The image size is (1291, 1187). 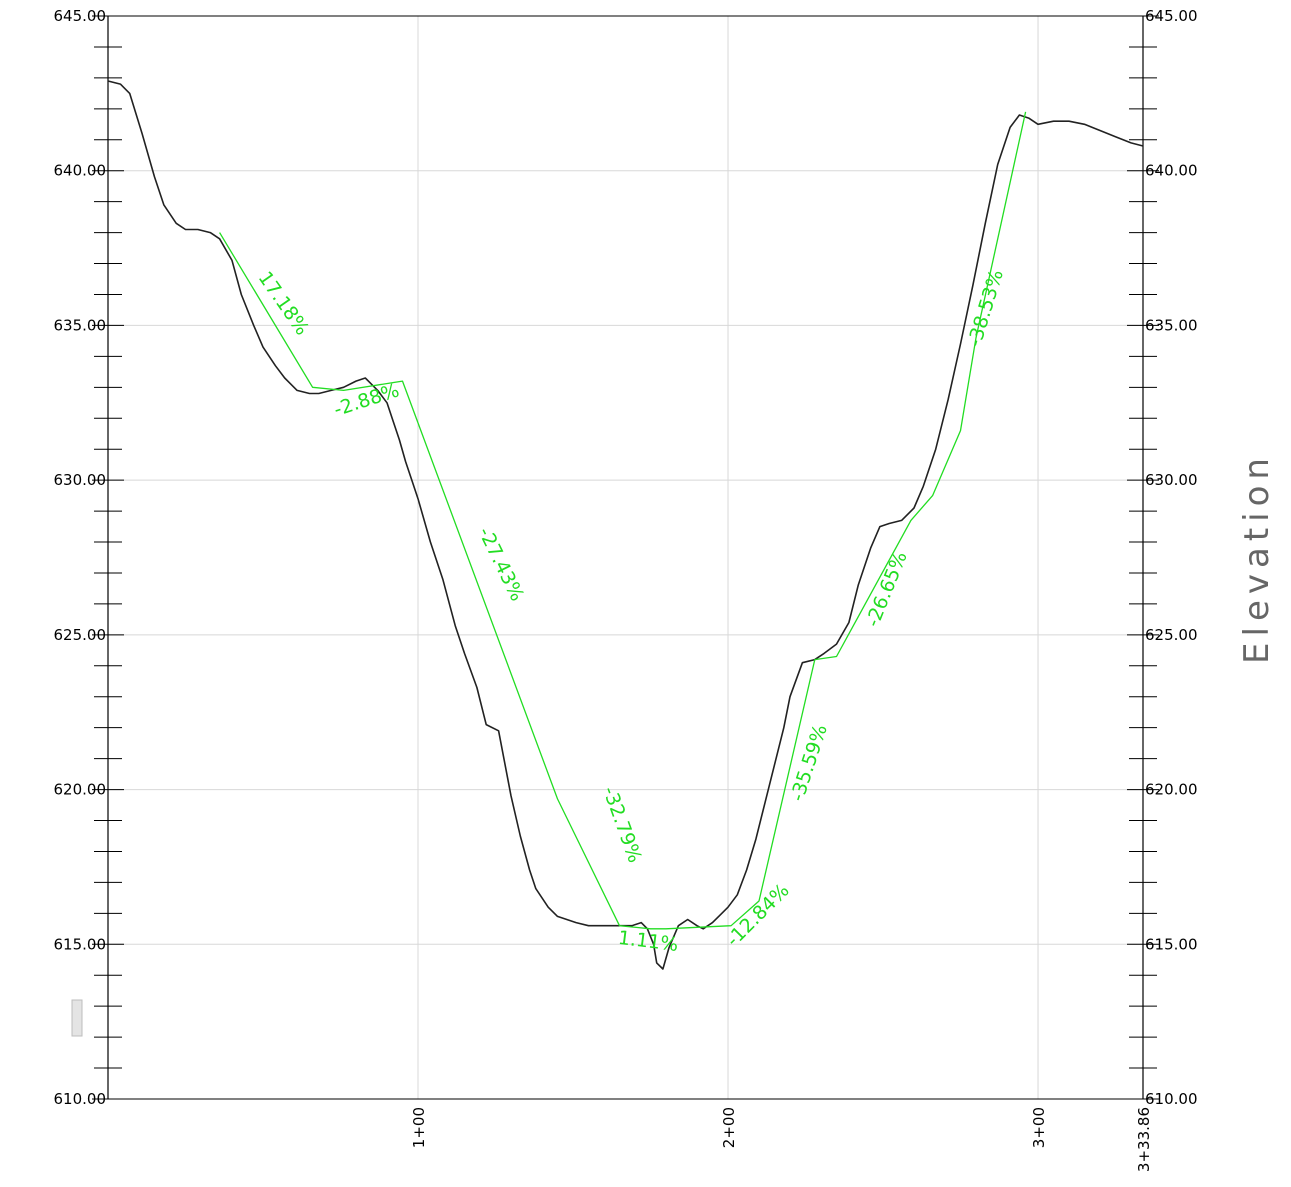 What do you see at coordinates (80, 790) in the screenshot?
I see `y-tick-label-left: 620.00` at bounding box center [80, 790].